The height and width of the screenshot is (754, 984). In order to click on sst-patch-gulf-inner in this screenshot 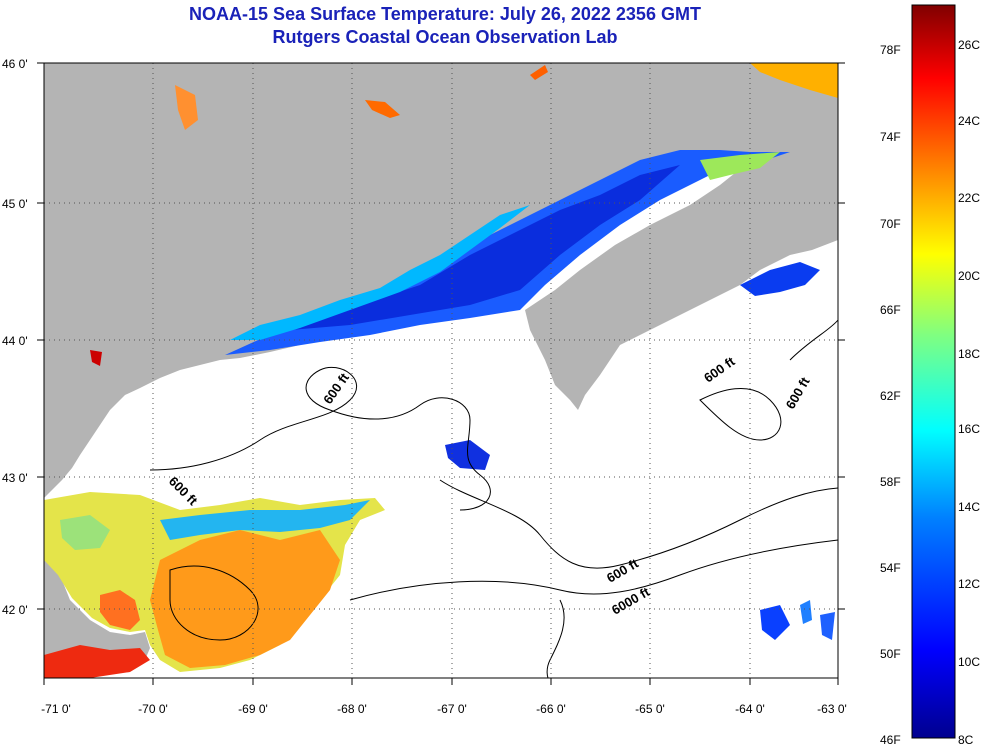, I will do `click(485, 247)`.